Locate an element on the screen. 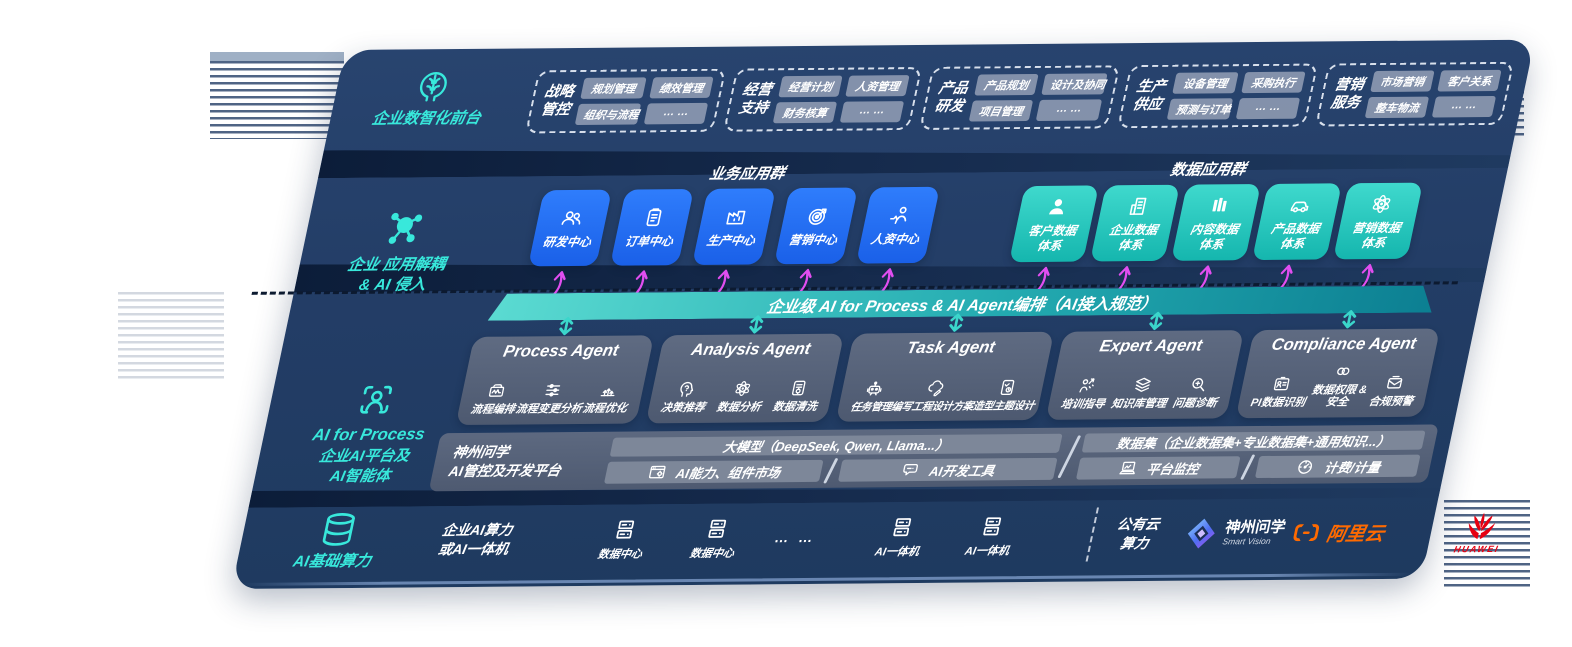  rail-front-office: 企业数智化前台 is located at coordinates (431, 98).